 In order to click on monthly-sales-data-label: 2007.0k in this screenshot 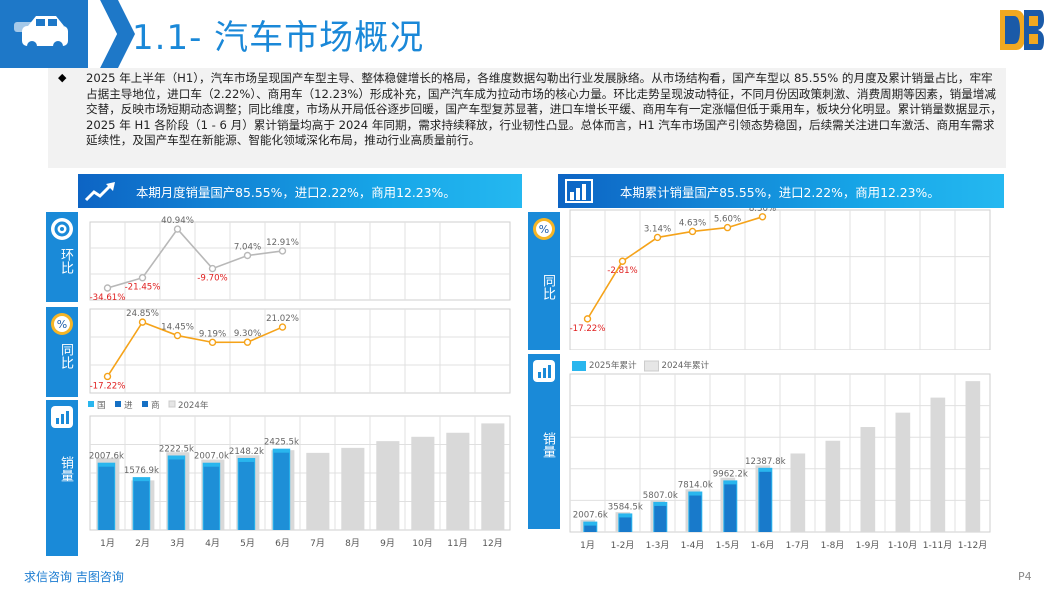, I will do `click(211, 457)`.